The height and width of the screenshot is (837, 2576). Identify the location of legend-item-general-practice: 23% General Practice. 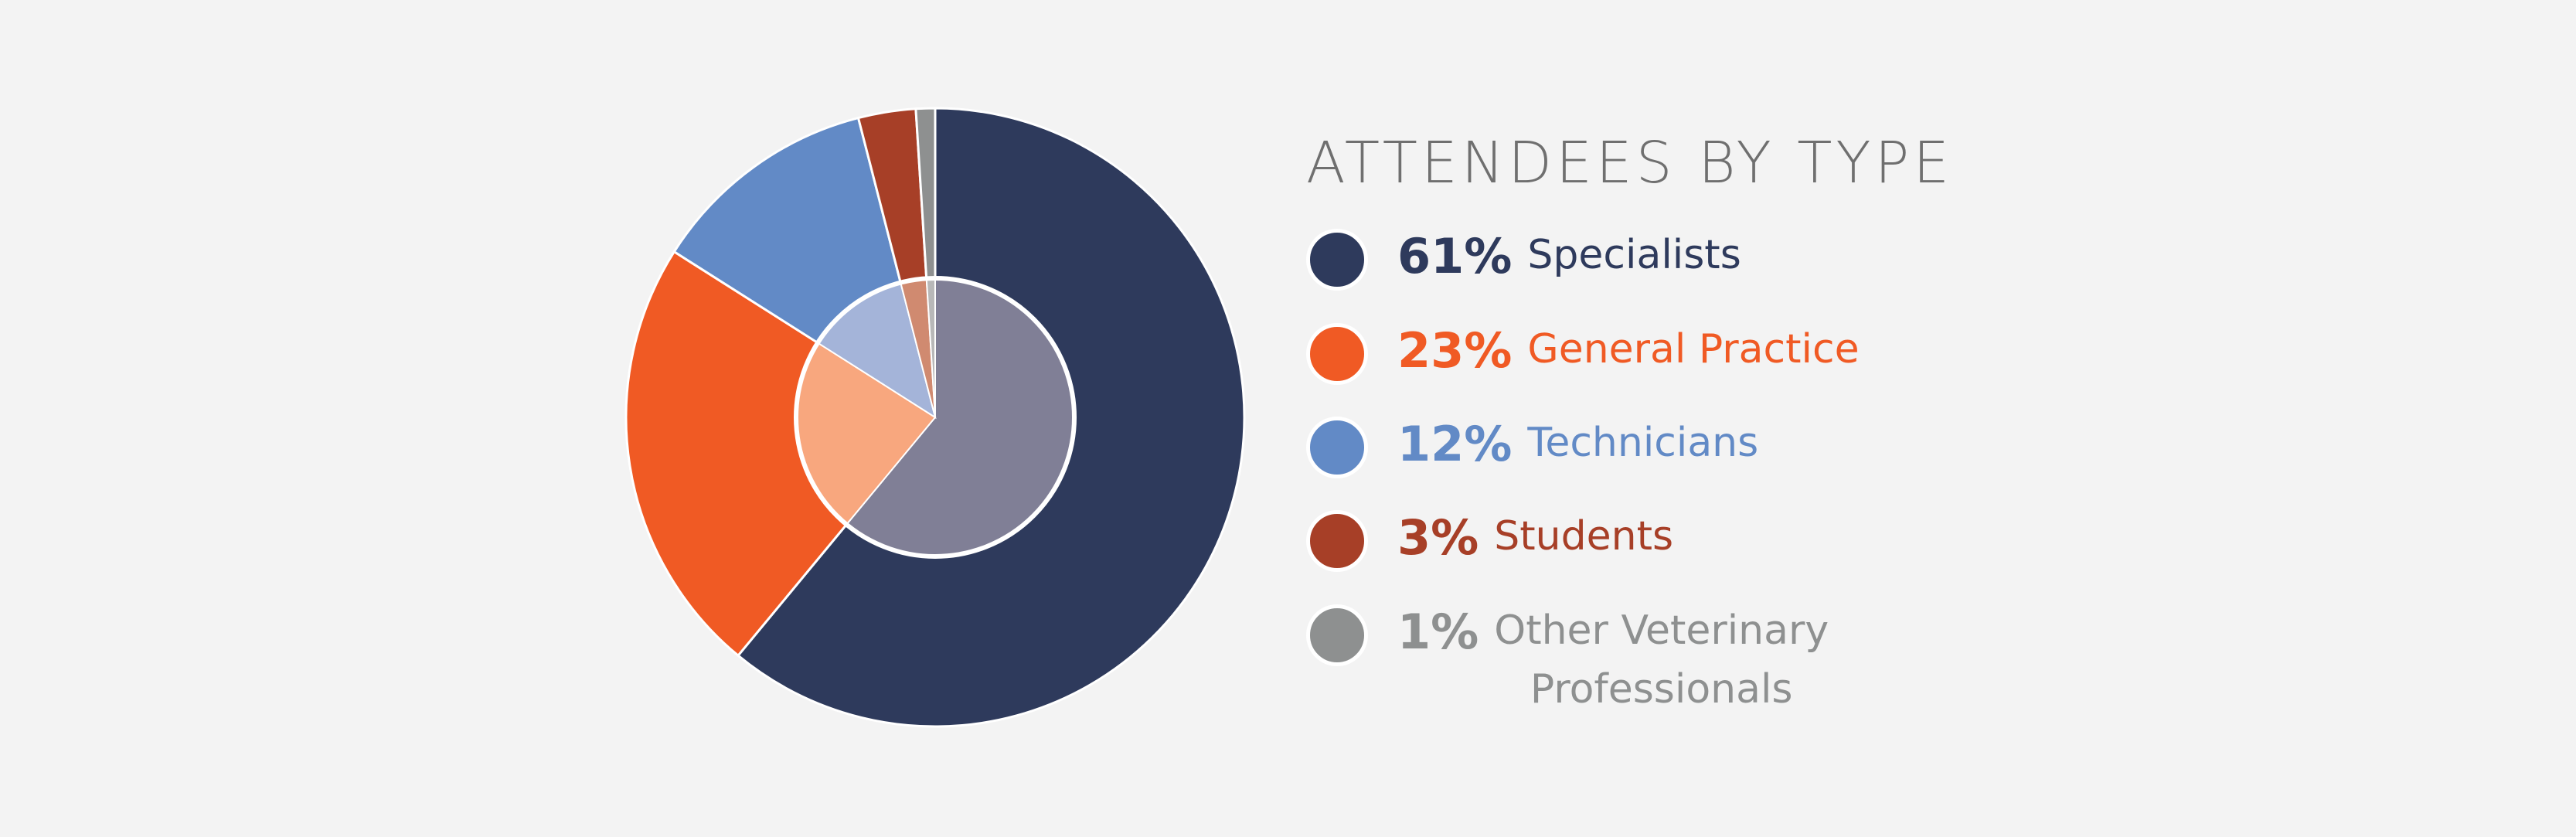
(1654, 358).